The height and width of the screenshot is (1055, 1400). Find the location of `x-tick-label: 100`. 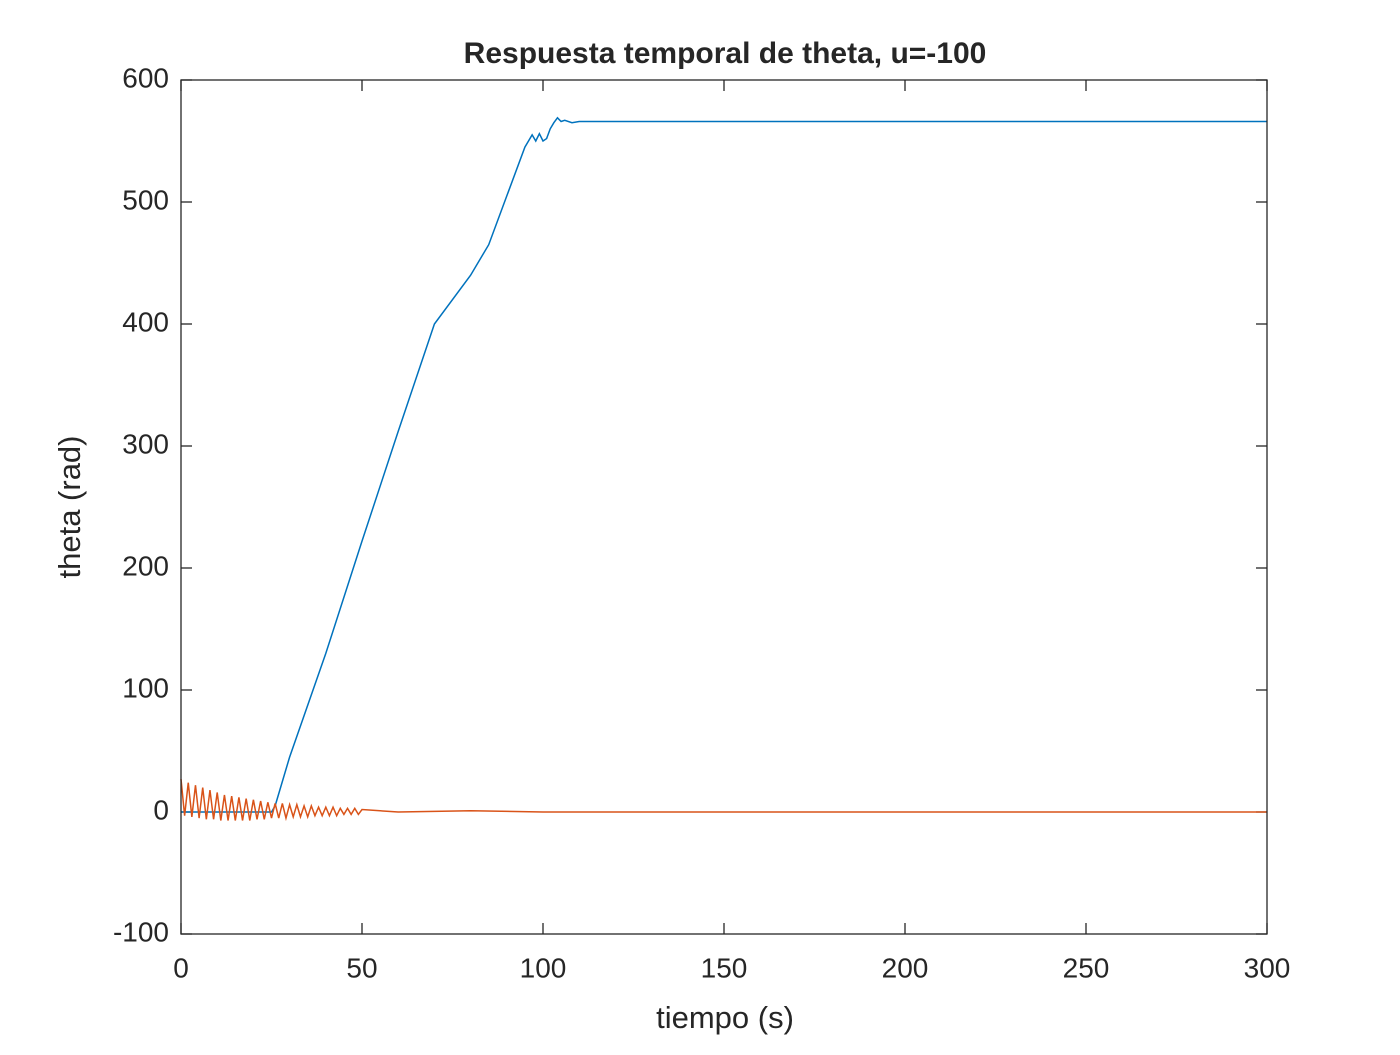

x-tick-label: 100 is located at coordinates (543, 967).